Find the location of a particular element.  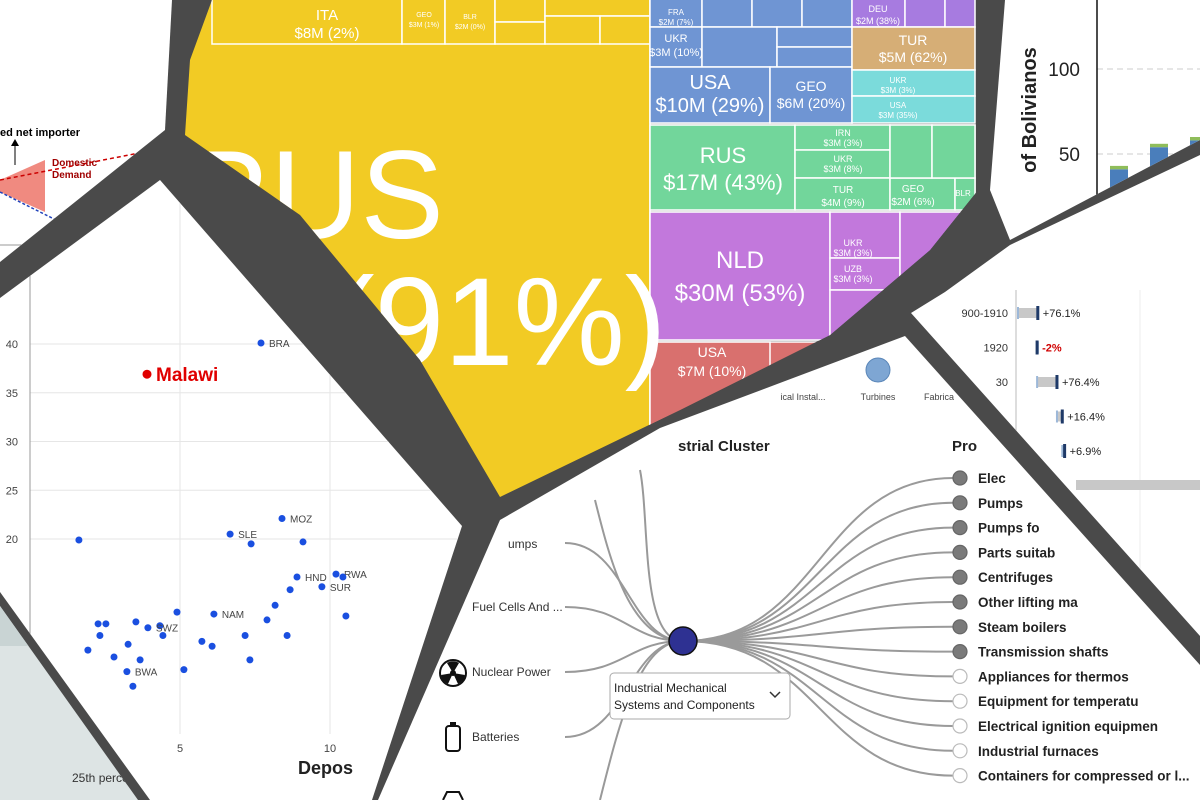

input-label: Nuclear Power is located at coordinates (511, 672).